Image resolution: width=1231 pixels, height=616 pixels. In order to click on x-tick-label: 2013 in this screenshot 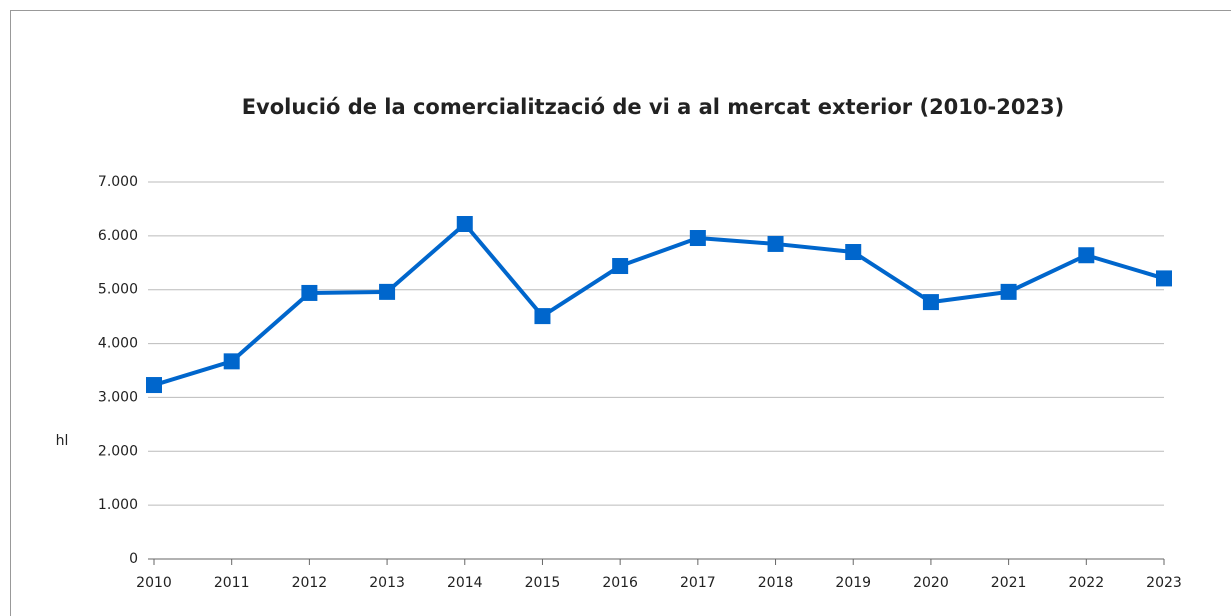, I will do `click(387, 583)`.